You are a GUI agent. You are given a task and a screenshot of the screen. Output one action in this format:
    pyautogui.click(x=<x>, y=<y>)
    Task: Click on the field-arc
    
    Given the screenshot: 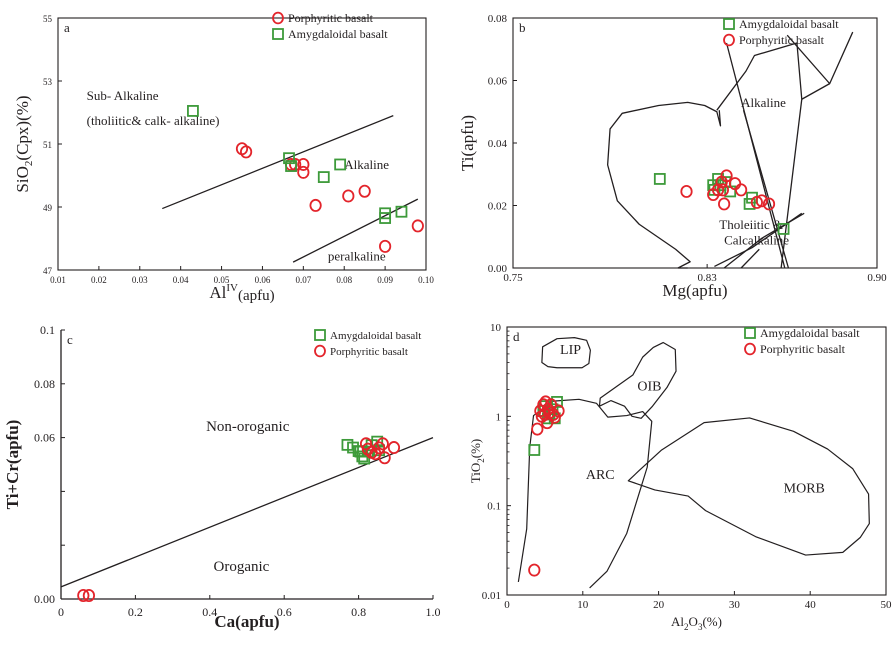 What is the action you would take?
    pyautogui.click(x=585, y=493)
    